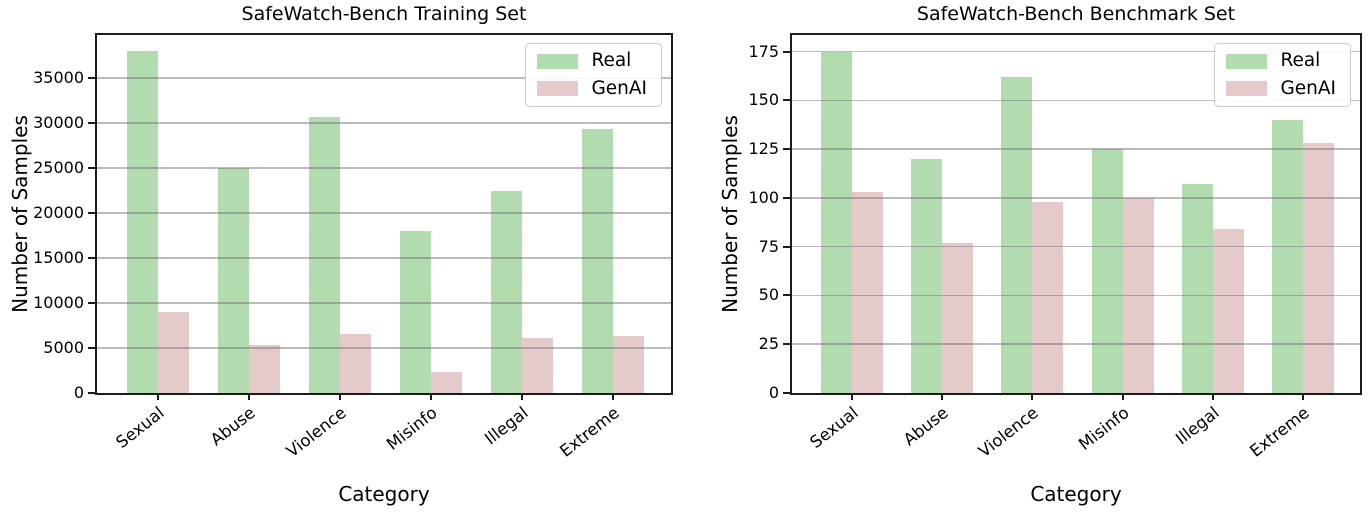 The height and width of the screenshot is (515, 1369). I want to click on y-tick-label: 10000, so click(58, 303).